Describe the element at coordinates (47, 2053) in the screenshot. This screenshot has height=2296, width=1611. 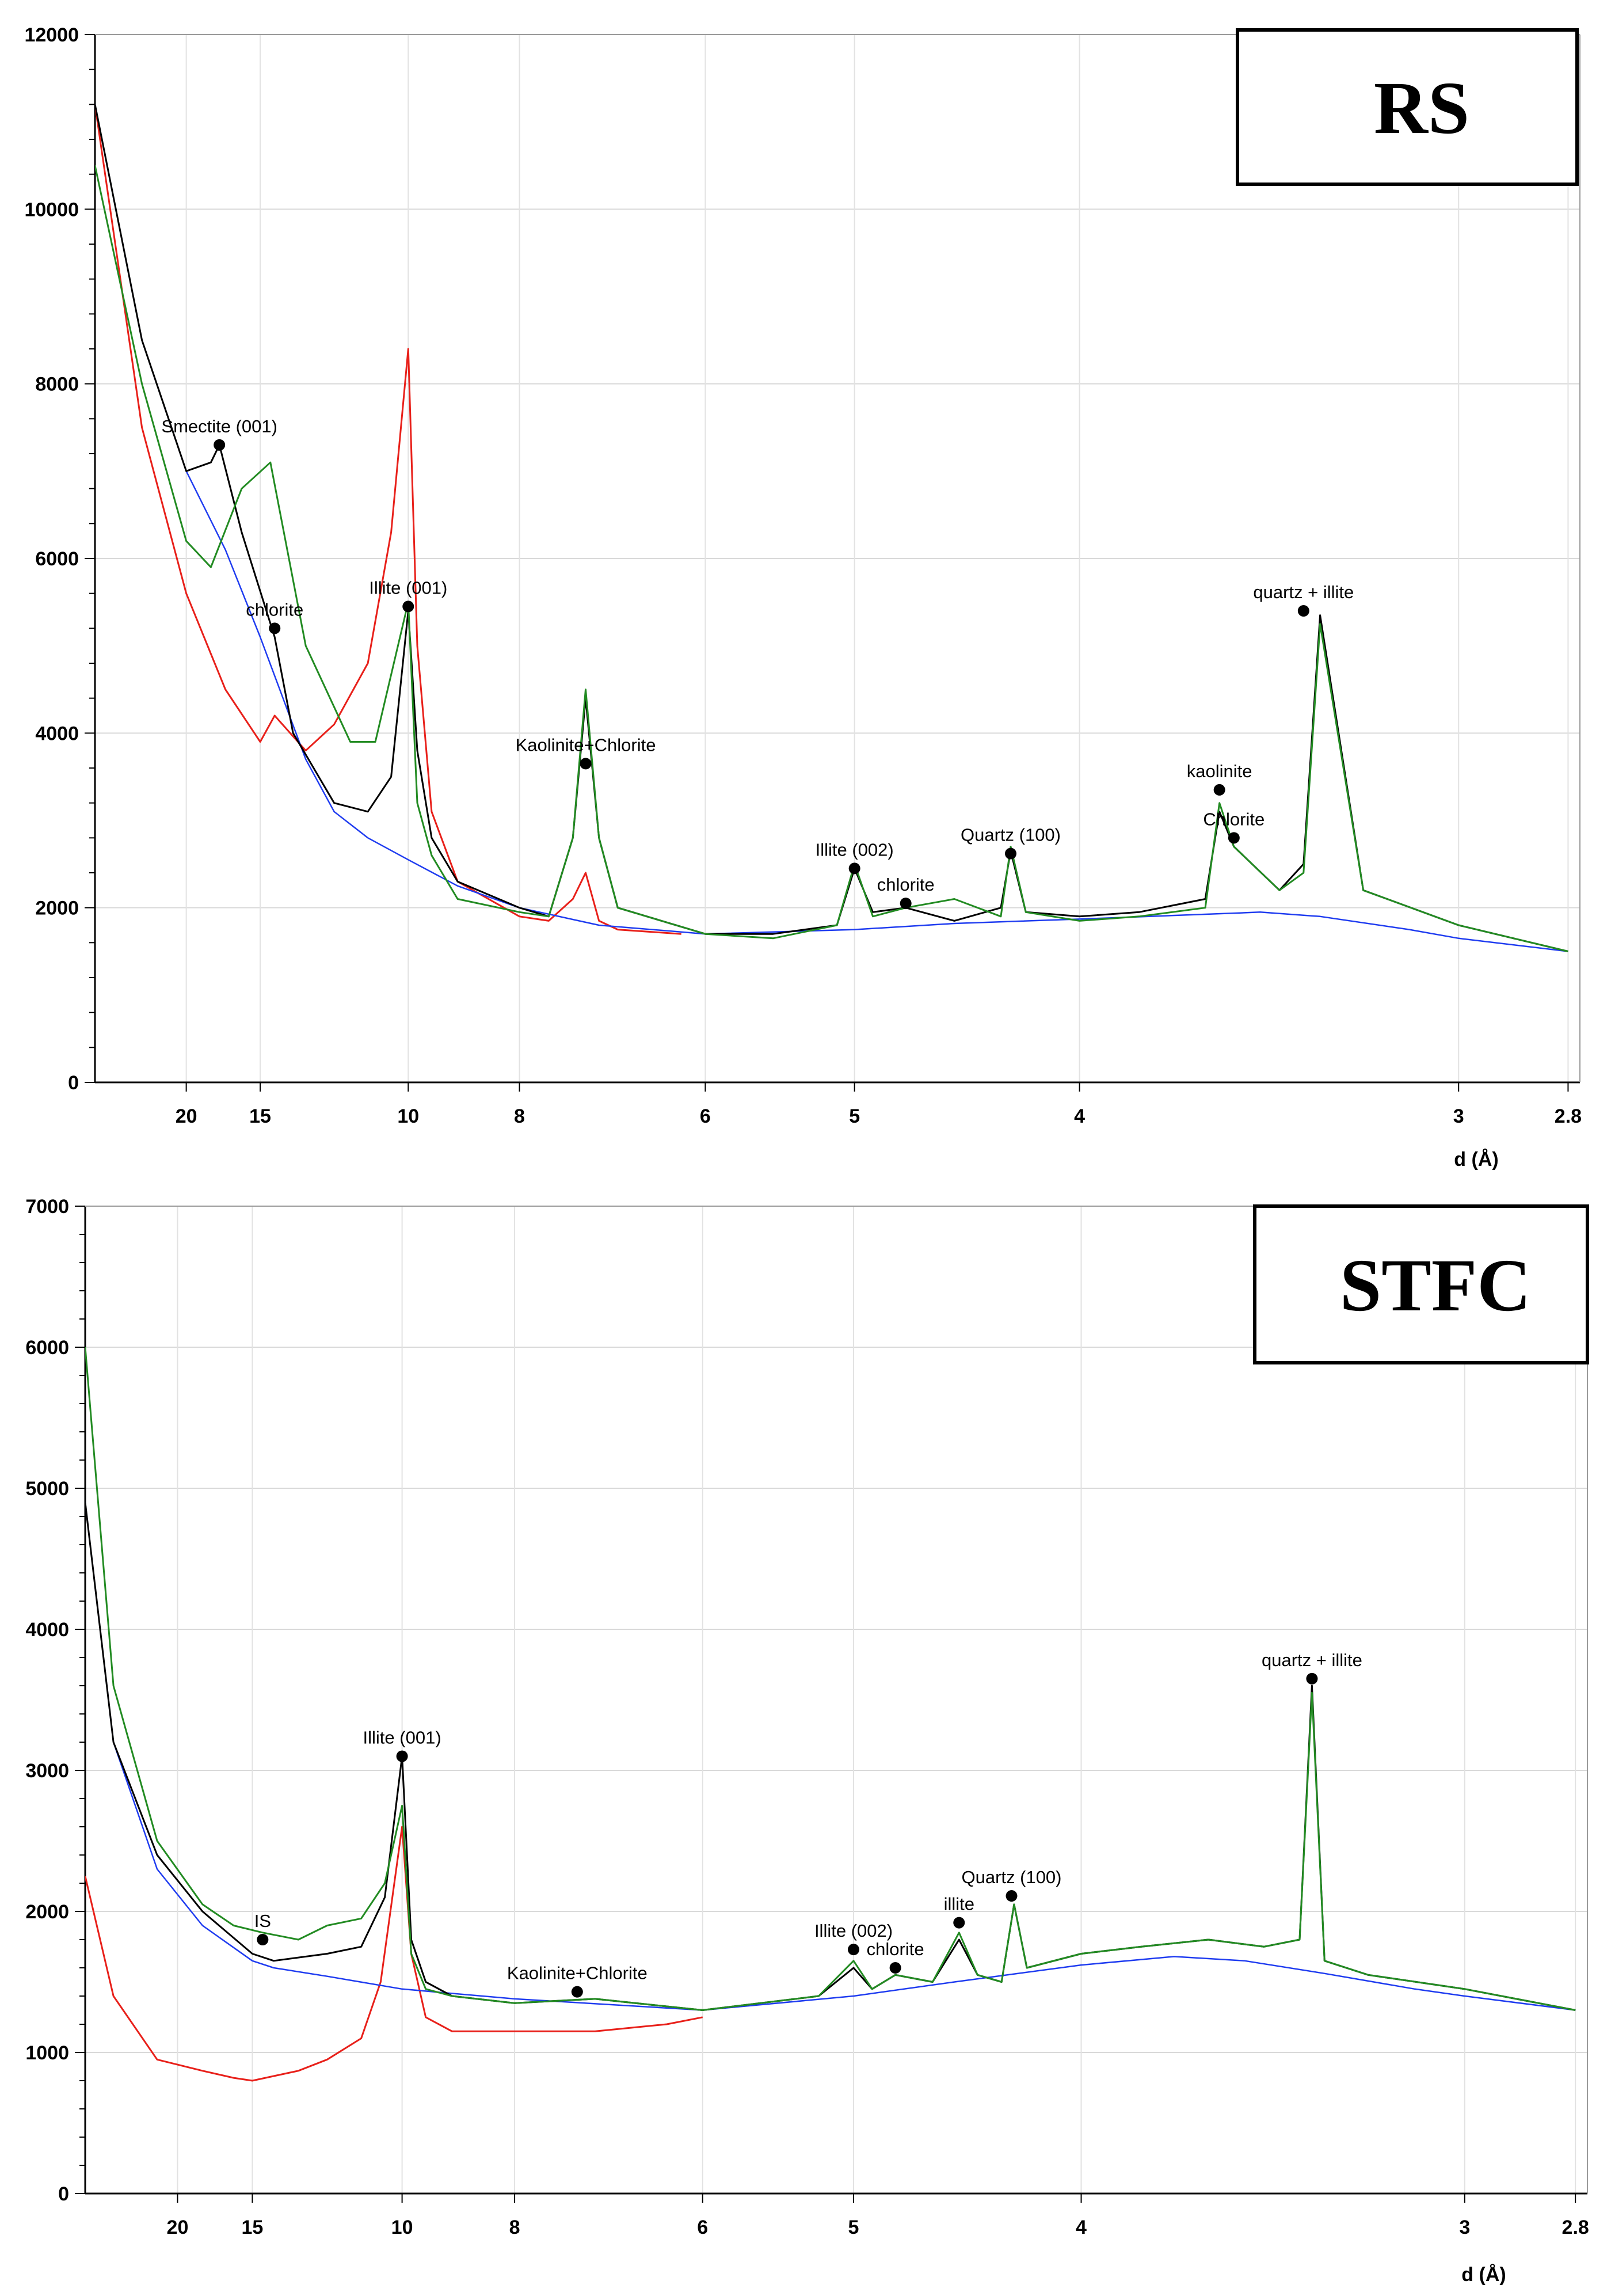
I see `y-tick-label: 1000` at that location.